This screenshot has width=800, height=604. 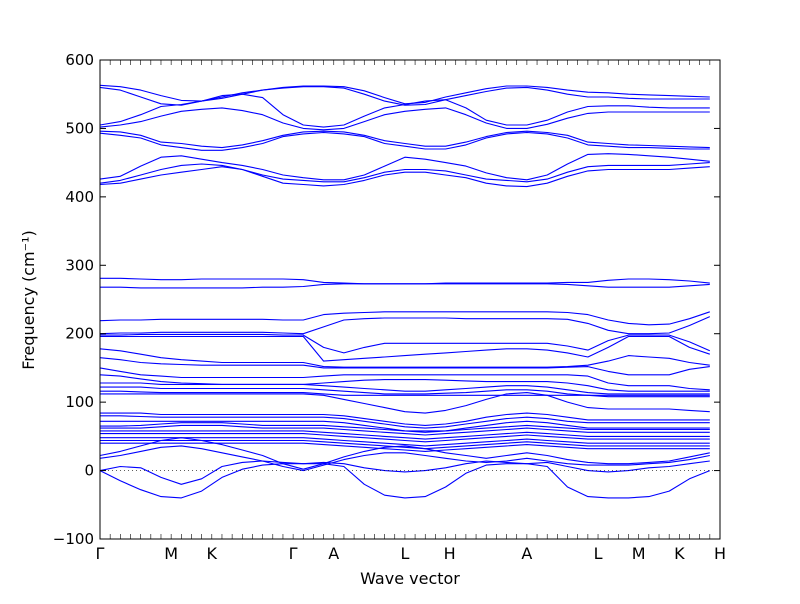 What do you see at coordinates (28, 299) in the screenshot?
I see `y-axis-label: Frequency (cm⁻¹)` at bounding box center [28, 299].